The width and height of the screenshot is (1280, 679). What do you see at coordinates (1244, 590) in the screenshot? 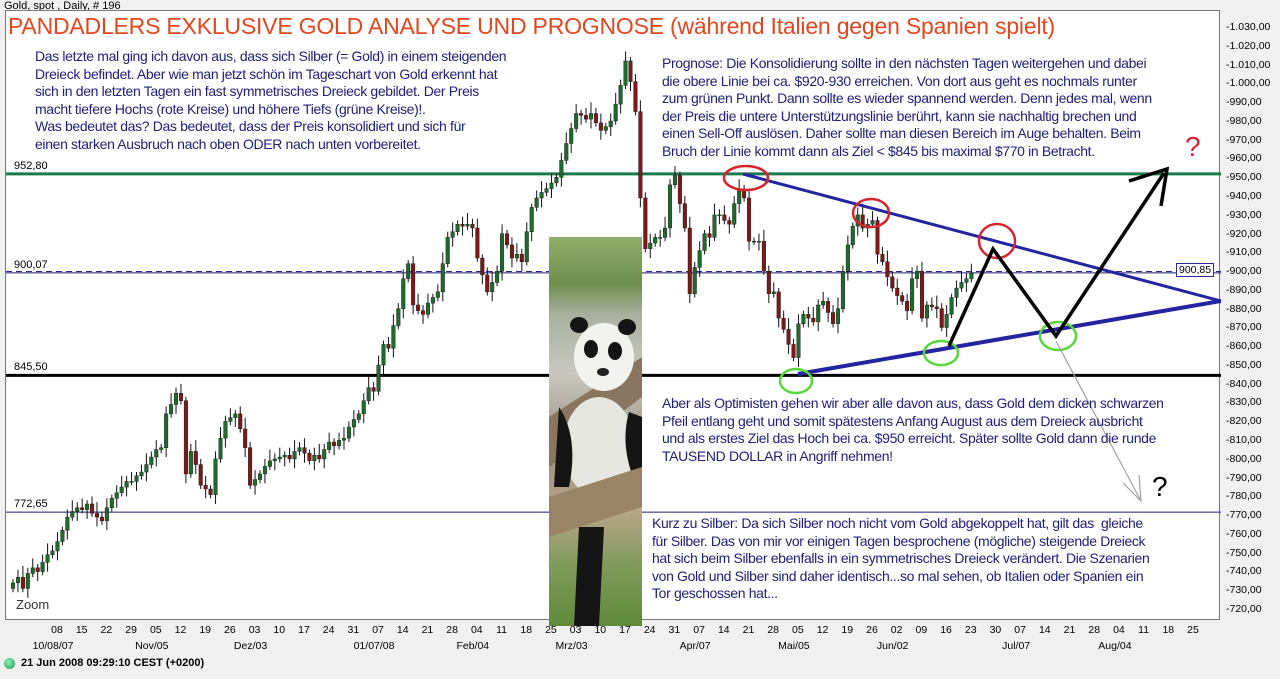
I see `y-tick-label: -730,00` at bounding box center [1244, 590].